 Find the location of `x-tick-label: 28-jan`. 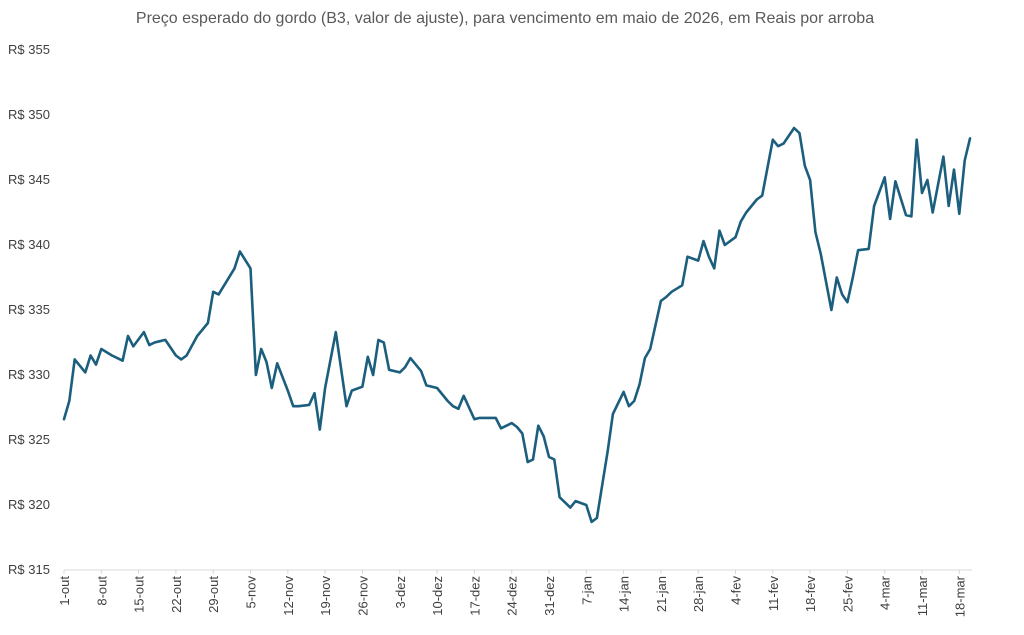

x-tick-label: 28-jan is located at coordinates (698, 594).